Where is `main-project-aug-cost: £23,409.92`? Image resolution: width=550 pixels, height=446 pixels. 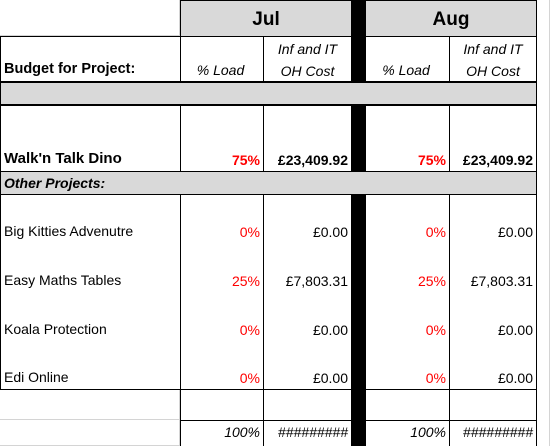 main-project-aug-cost: £23,409.92 is located at coordinates (493, 138).